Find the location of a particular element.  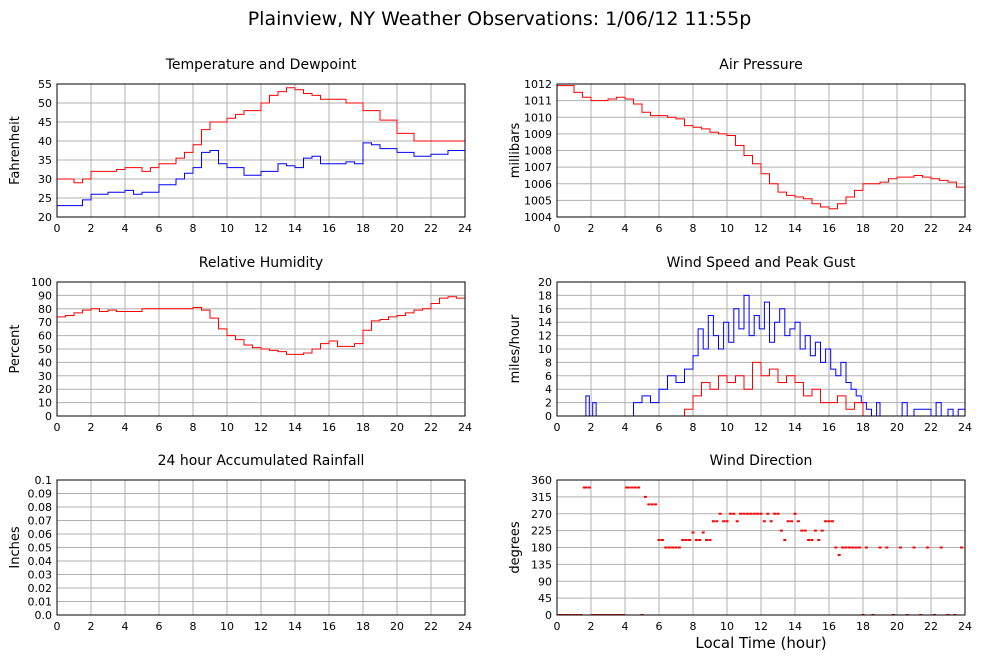

y-tick-label: 45 is located at coordinates (545, 598).